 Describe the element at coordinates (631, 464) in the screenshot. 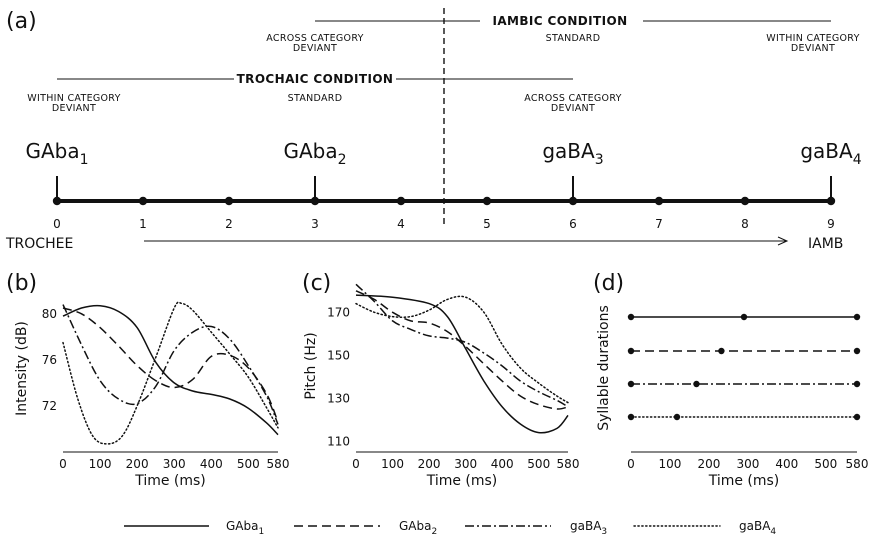

I see `durations-xtick-0: 0` at that location.